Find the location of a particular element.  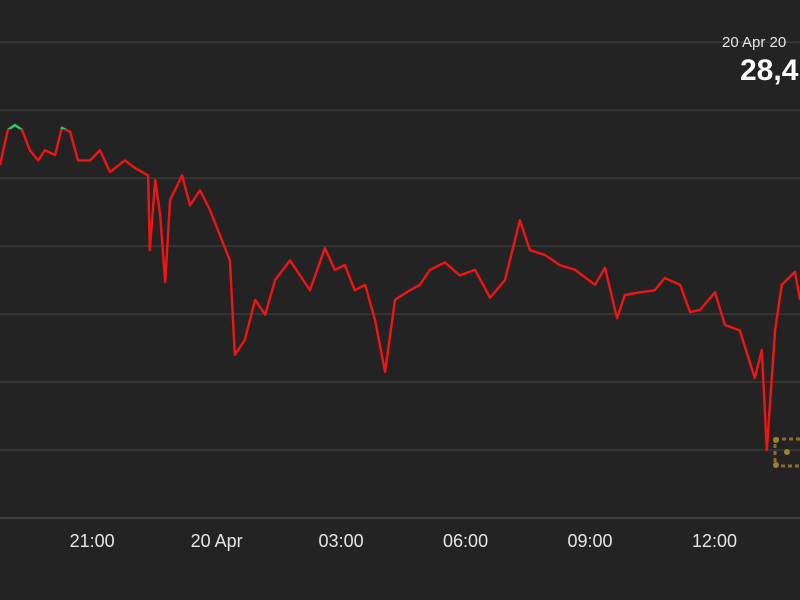

marker-box is located at coordinates (786, 452).